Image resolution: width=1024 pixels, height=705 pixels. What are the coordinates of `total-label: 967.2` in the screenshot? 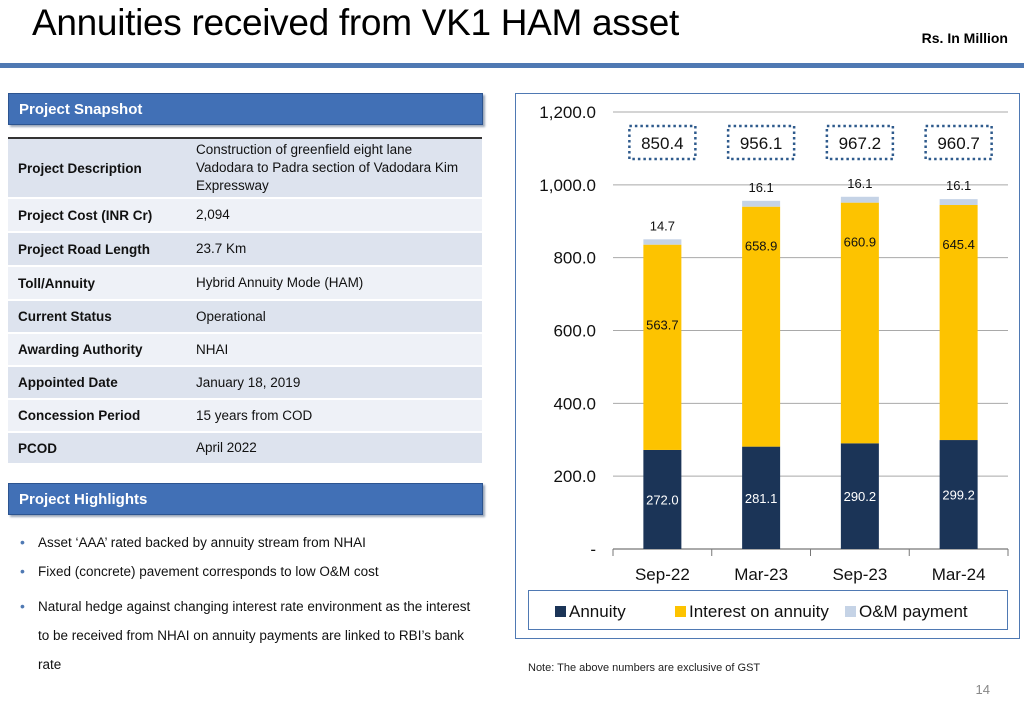 It's located at (860, 143).